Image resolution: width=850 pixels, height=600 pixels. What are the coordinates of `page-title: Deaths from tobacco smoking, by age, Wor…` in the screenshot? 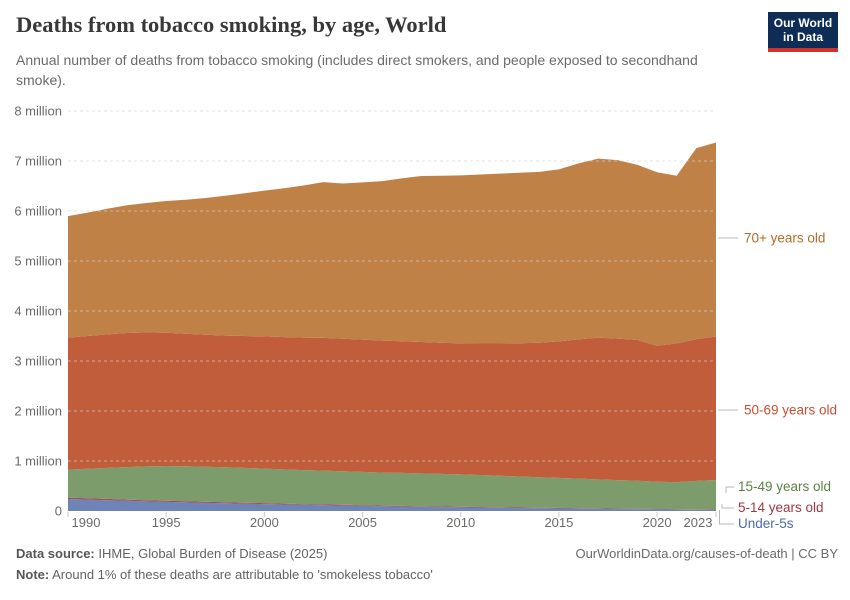 It's located at (231, 24).